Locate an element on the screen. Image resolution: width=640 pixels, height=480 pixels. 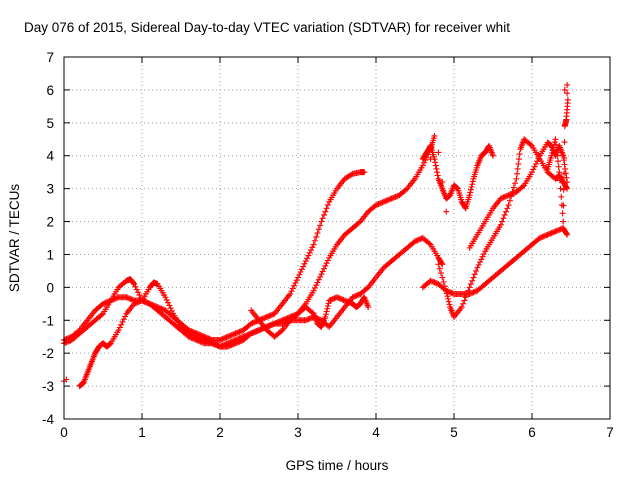
y-tick-label: -4 is located at coordinates (48, 419).